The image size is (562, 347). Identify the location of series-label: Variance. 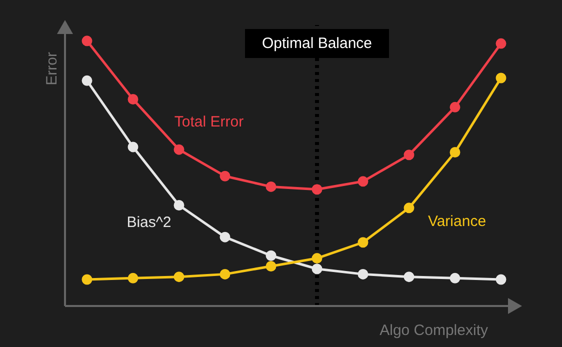
(457, 221).